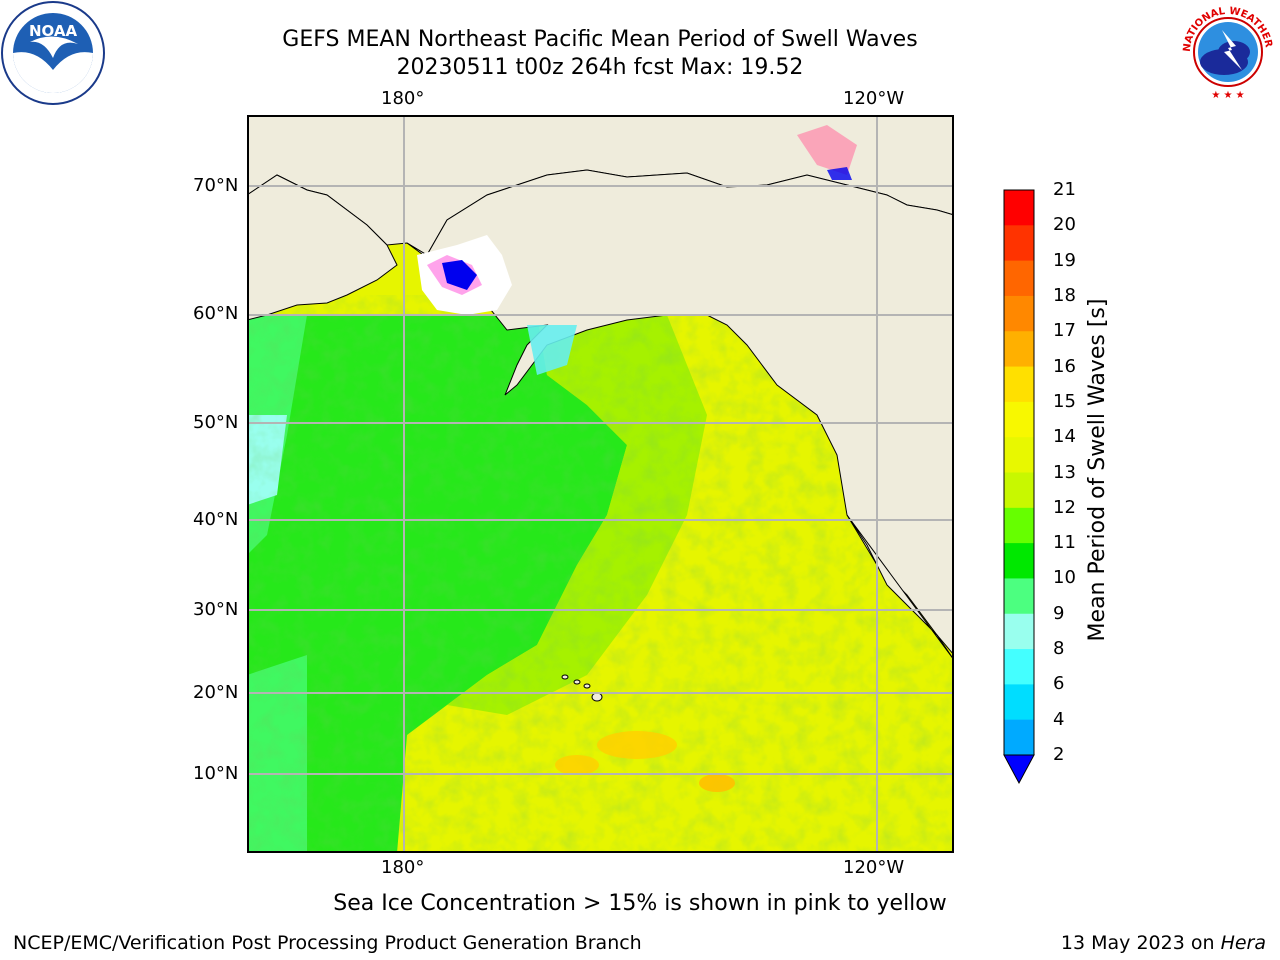 The image size is (1280, 960). What do you see at coordinates (1064, 366) in the screenshot?
I see `colorbar-tick-label: 16` at bounding box center [1064, 366].